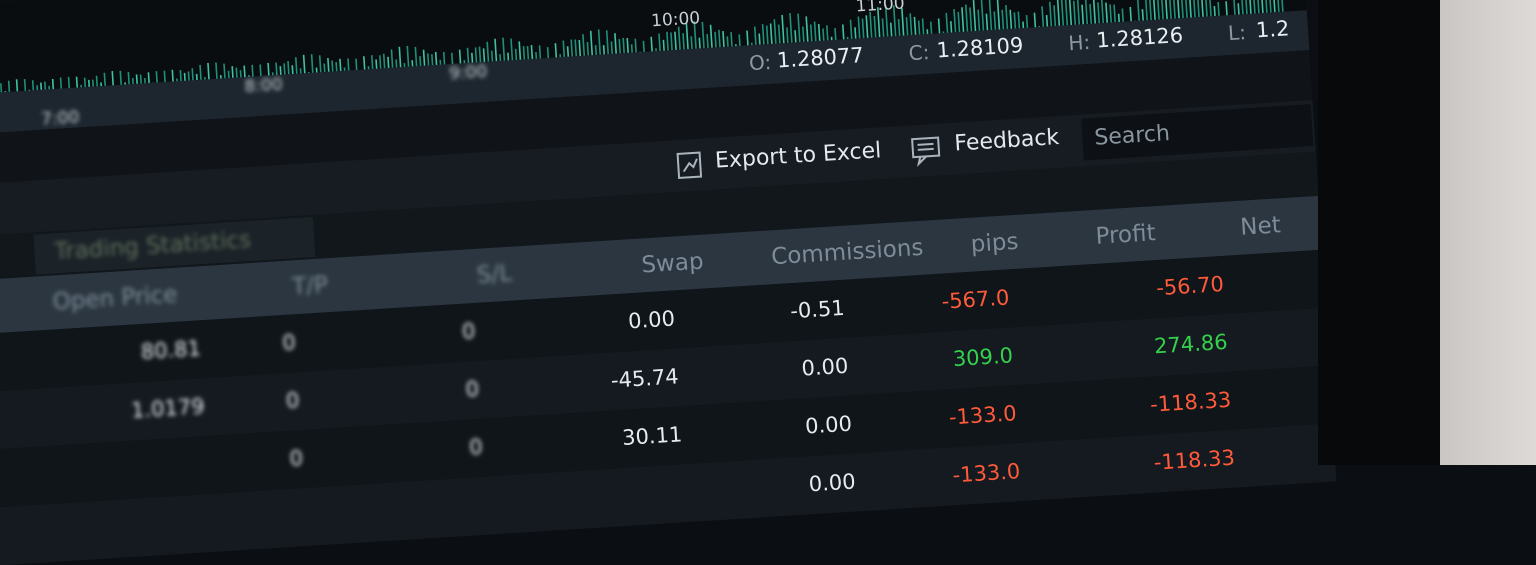 Image resolution: width=1536 pixels, height=565 pixels. What do you see at coordinates (263, 86) in the screenshot?
I see `time-label: 8:00` at bounding box center [263, 86].